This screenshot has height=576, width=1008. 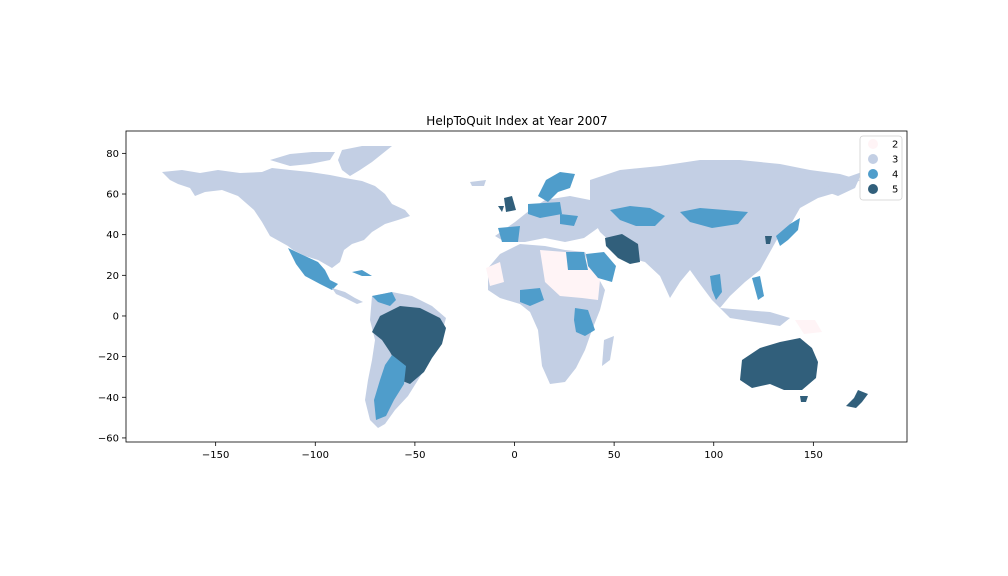 I want to click on legend: 2 3 4 5, so click(x=881, y=168).